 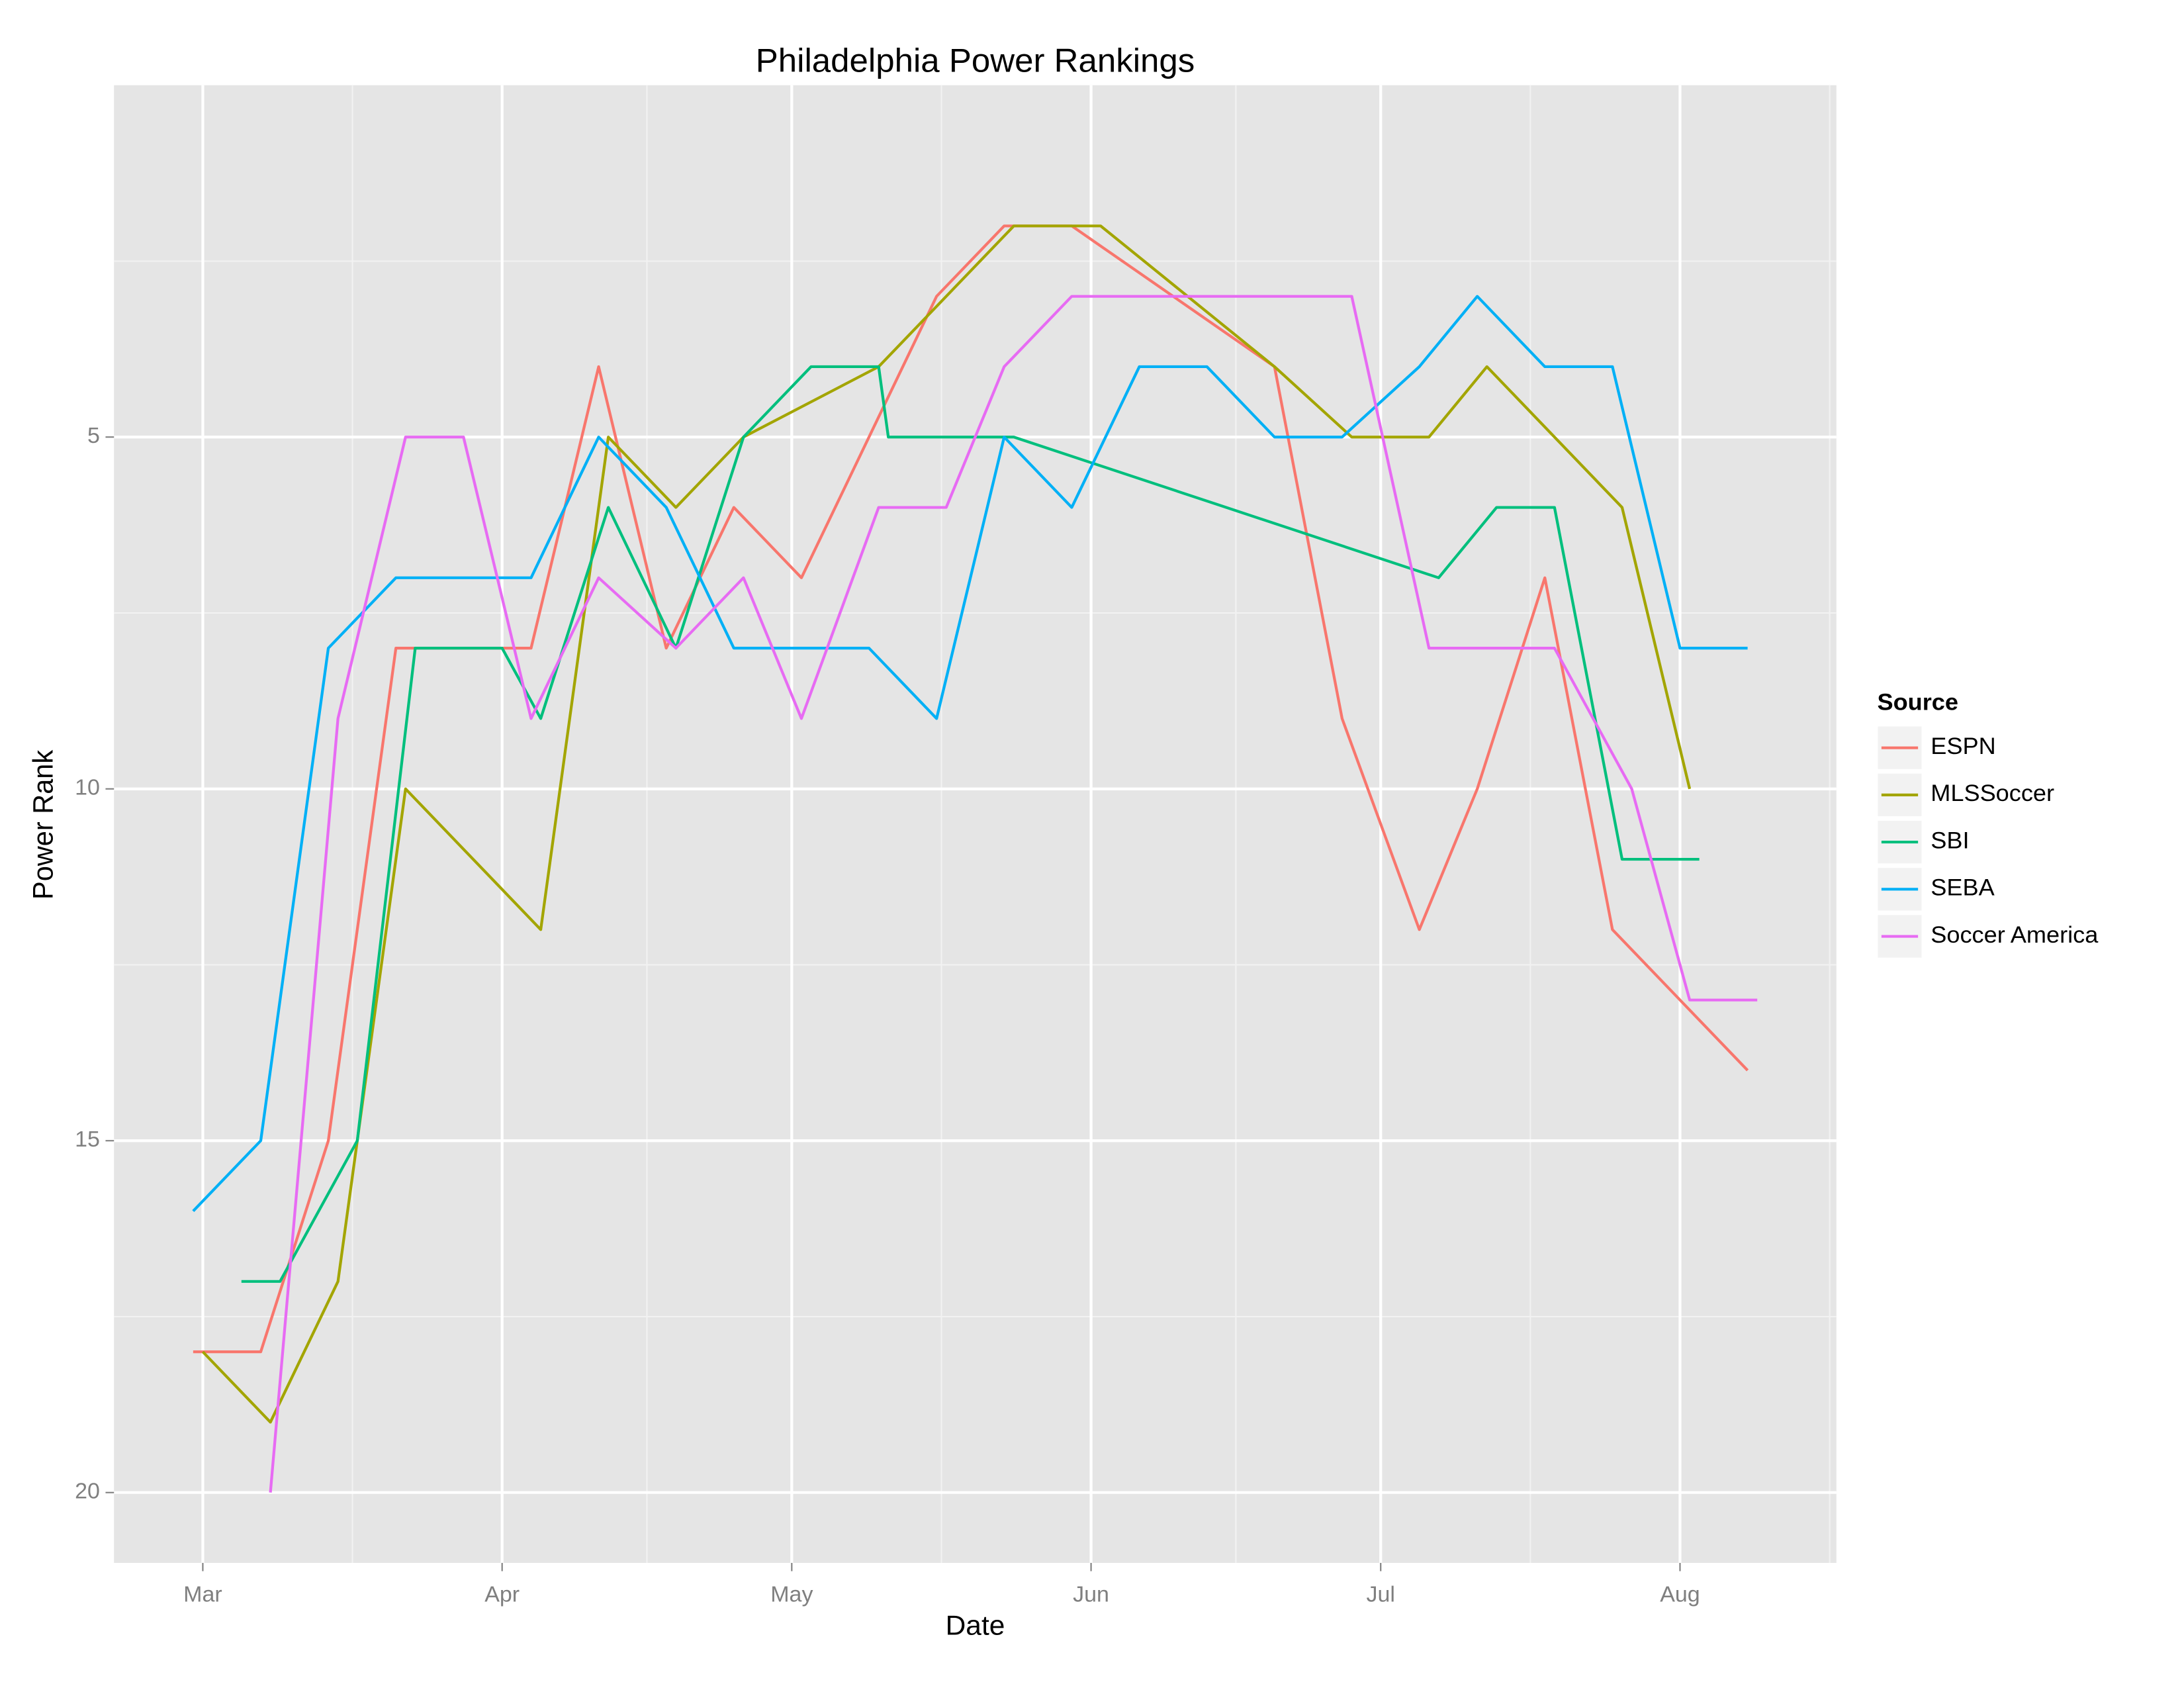 I want to click on x-tick-label: Jun, so click(x=1091, y=1595).